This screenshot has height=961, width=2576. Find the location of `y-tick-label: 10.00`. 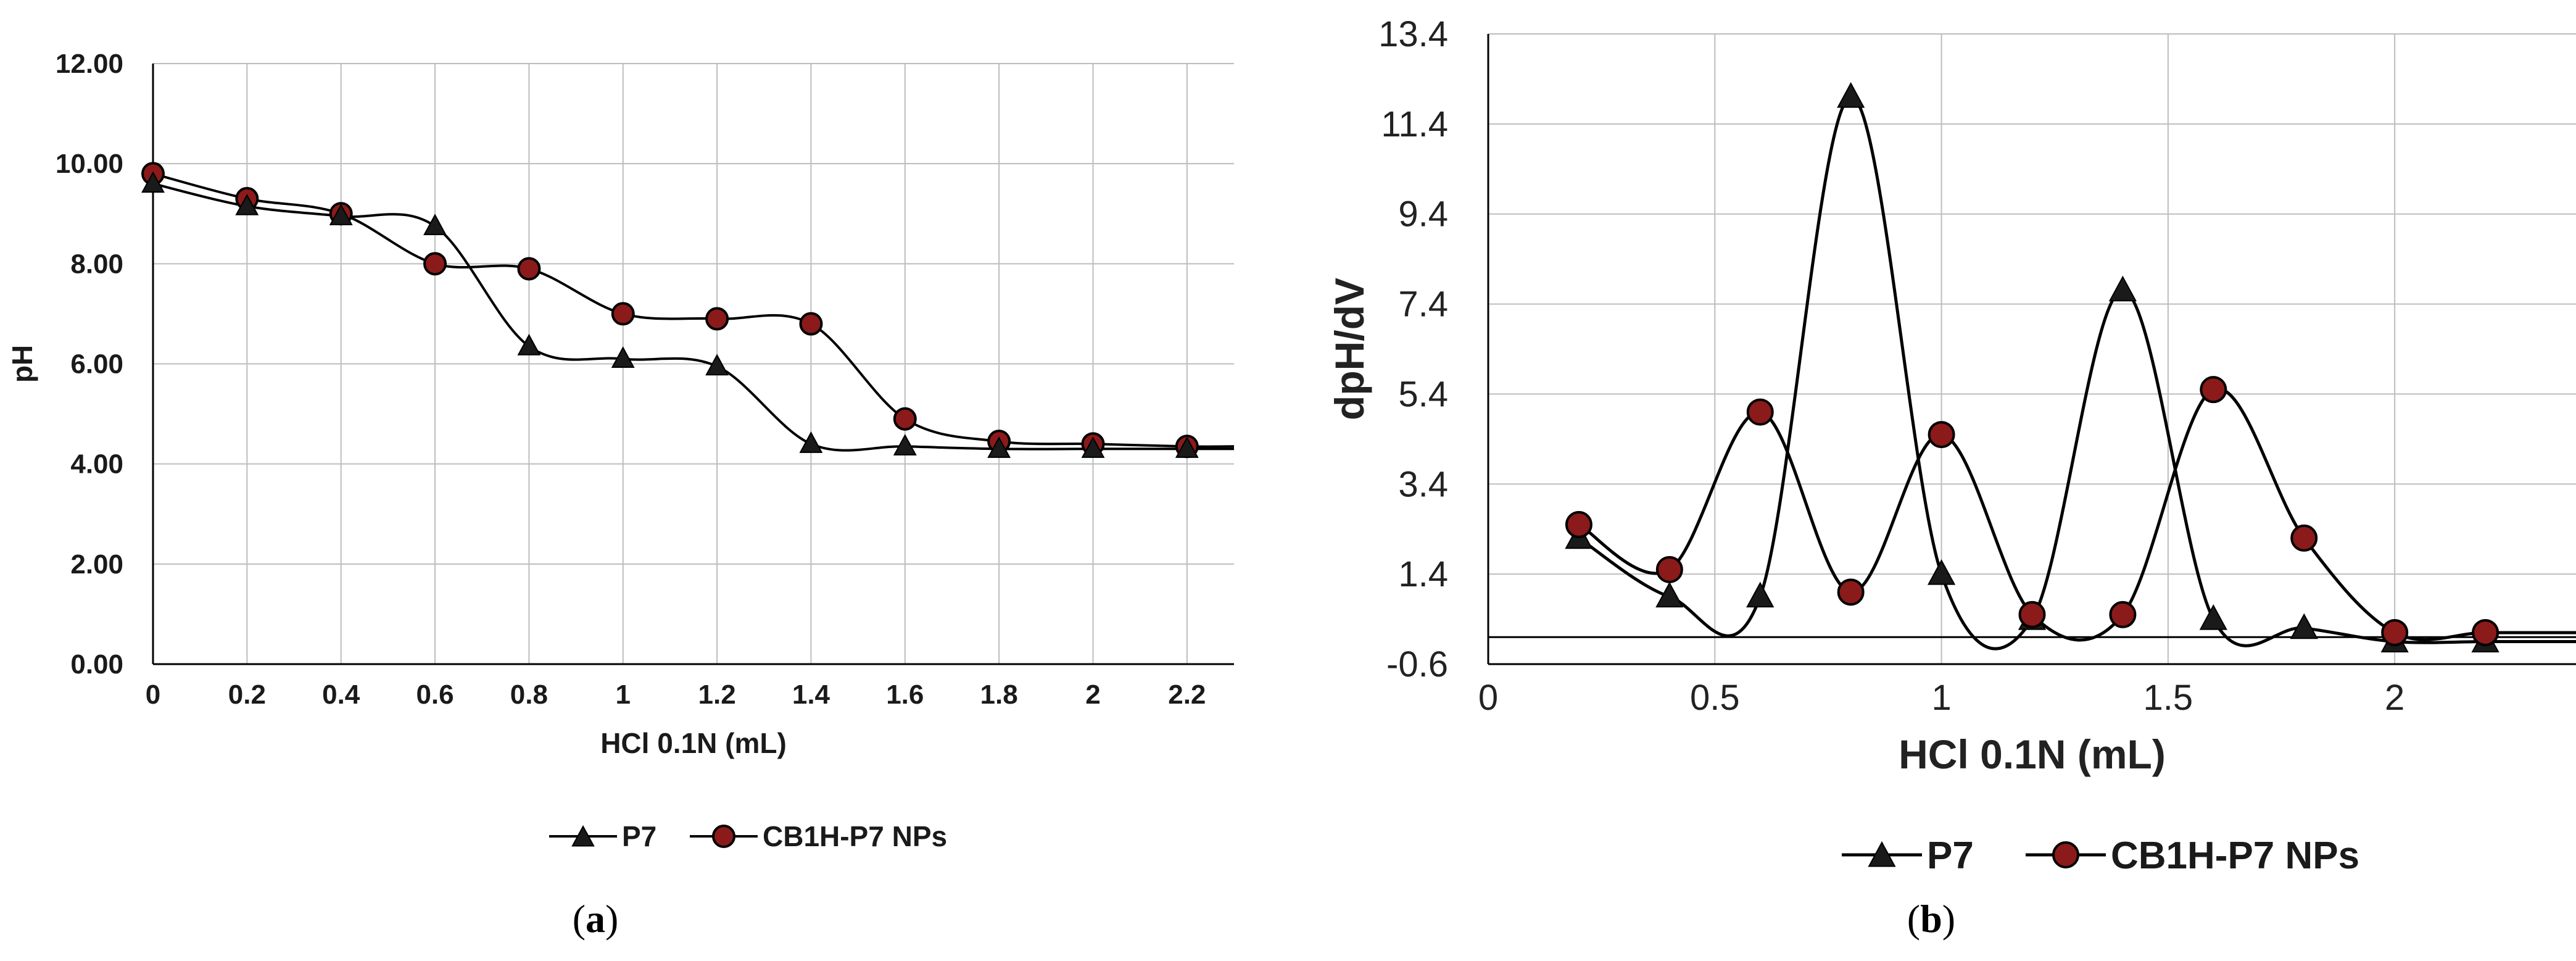

y-tick-label: 10.00 is located at coordinates (89, 164).